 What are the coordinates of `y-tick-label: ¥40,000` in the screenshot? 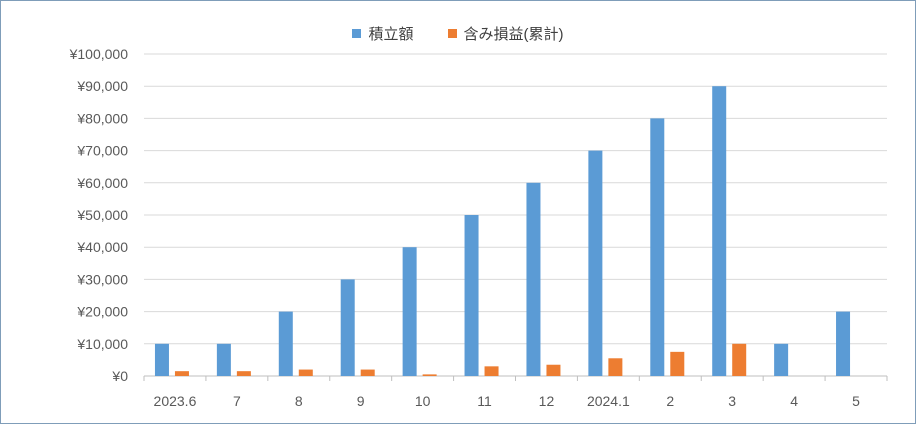 It's located at (102, 247).